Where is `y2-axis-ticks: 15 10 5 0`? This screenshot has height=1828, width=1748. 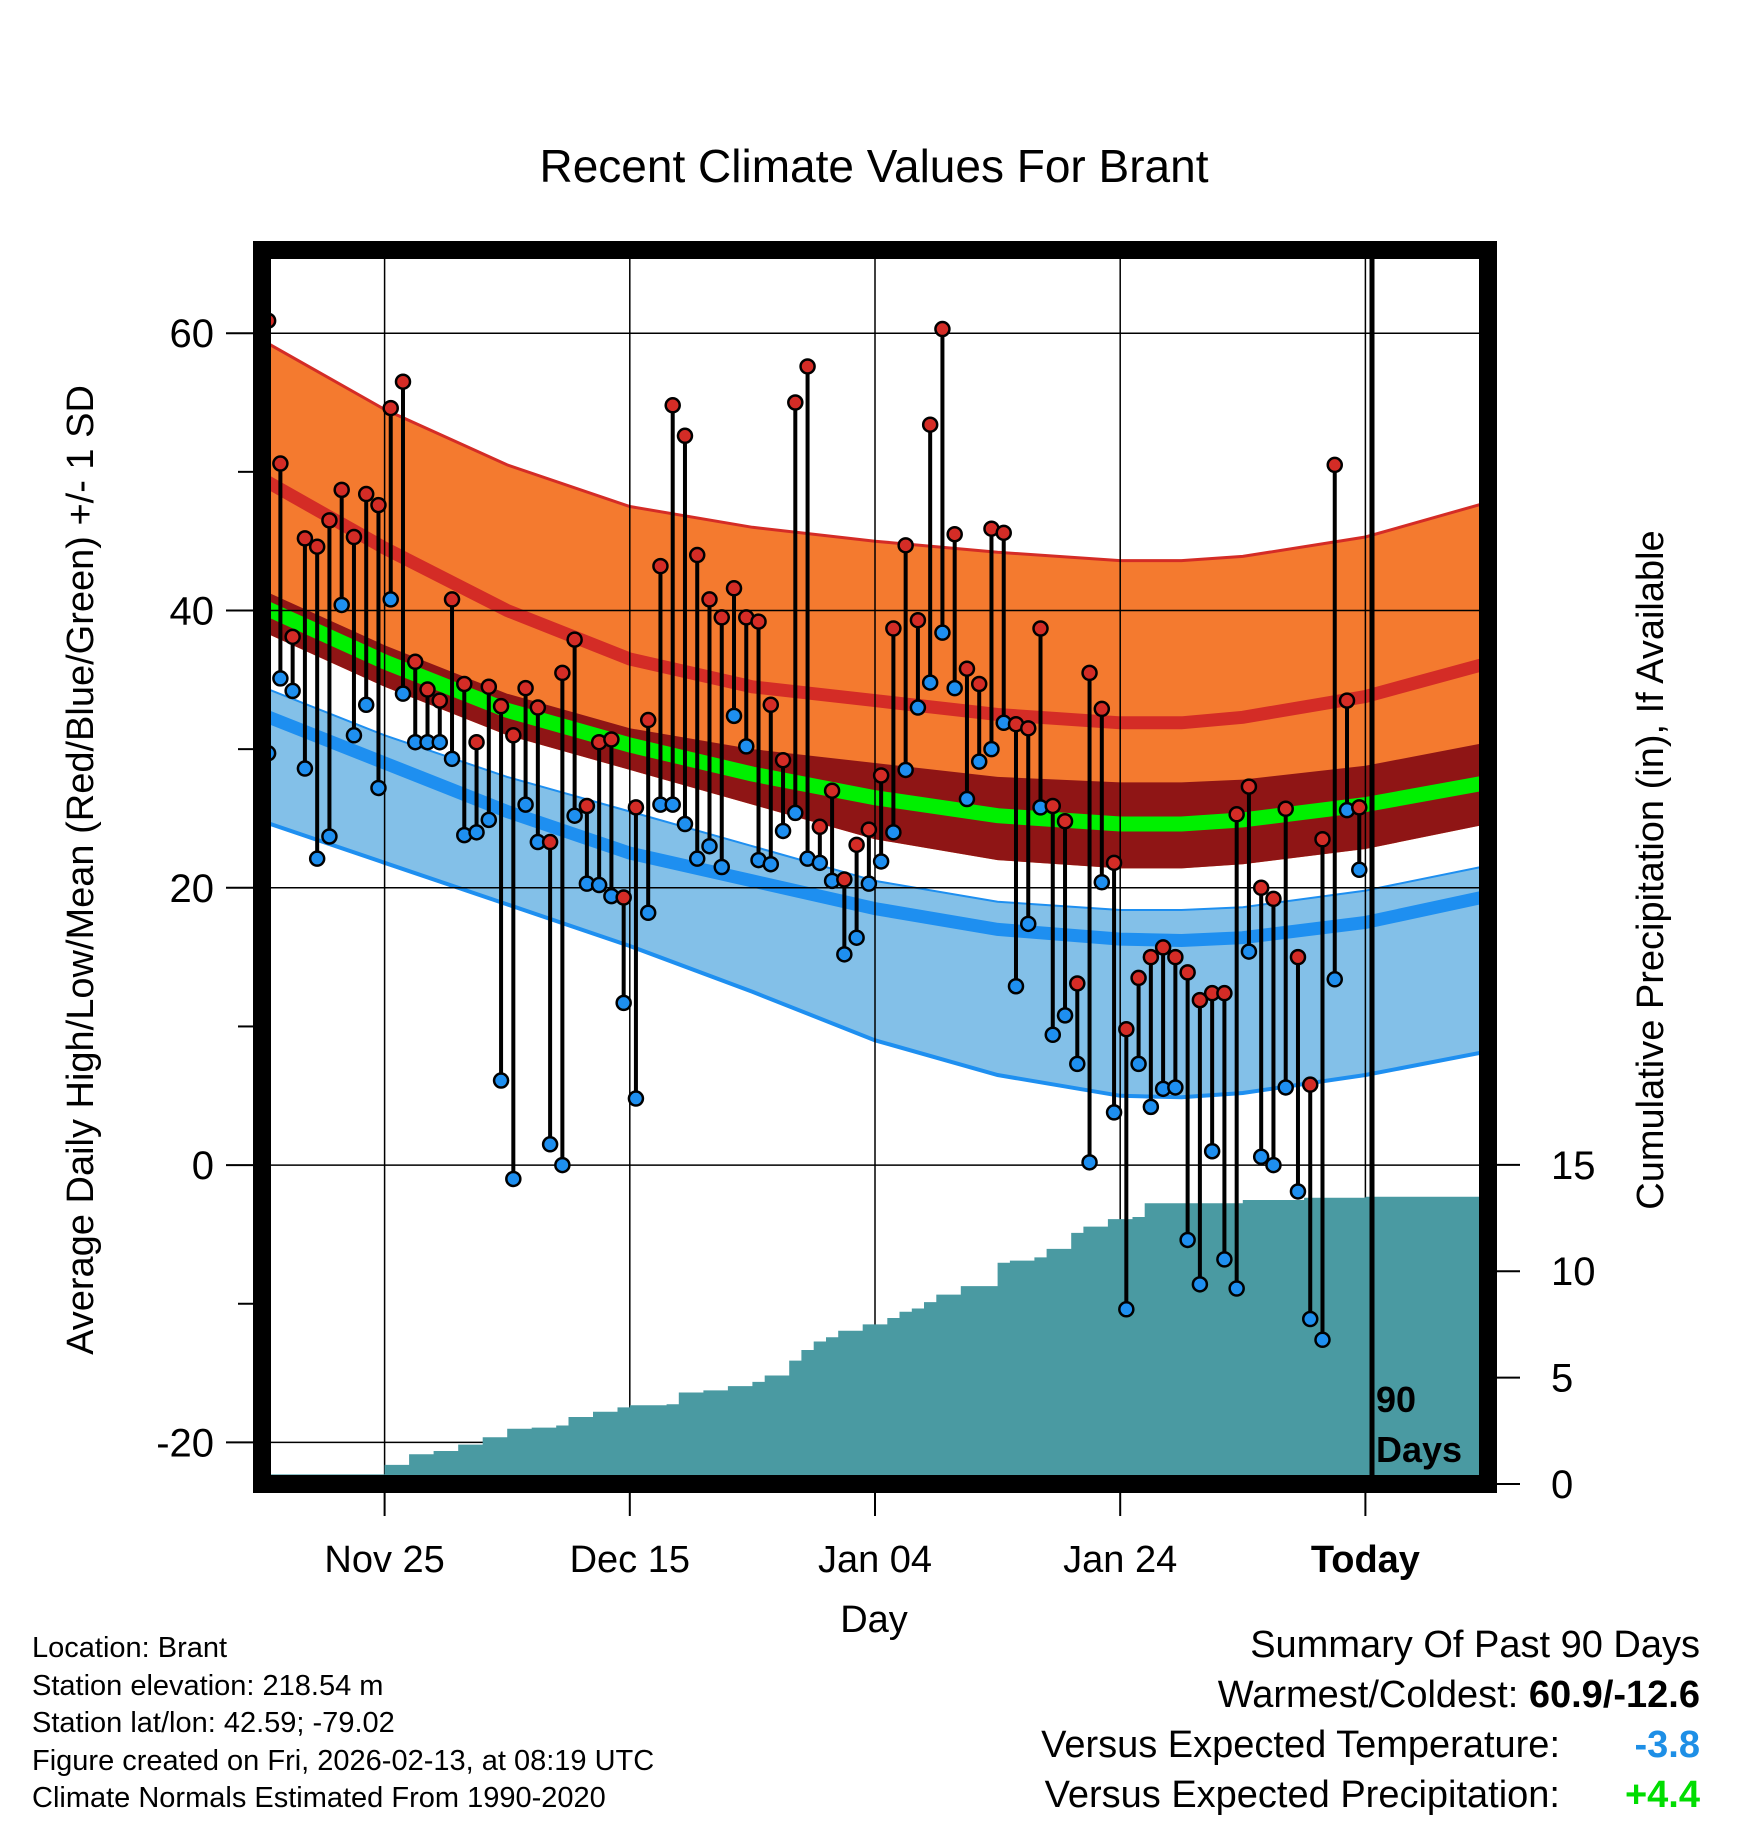
y2-axis-ticks: 15 10 5 0 is located at coordinates (1546, 1325).